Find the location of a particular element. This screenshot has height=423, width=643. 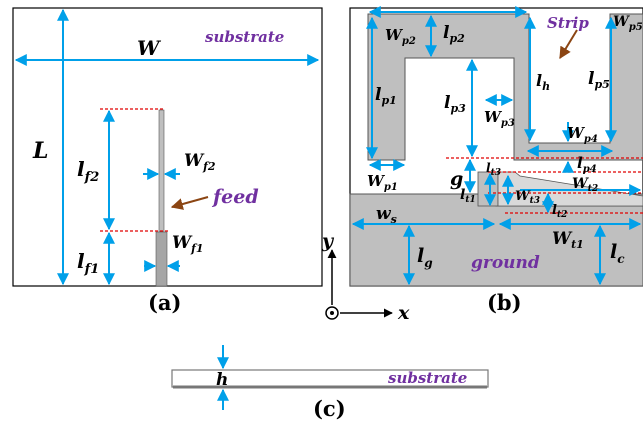

label-wt3: Wt3 is located at coordinates (527, 197).